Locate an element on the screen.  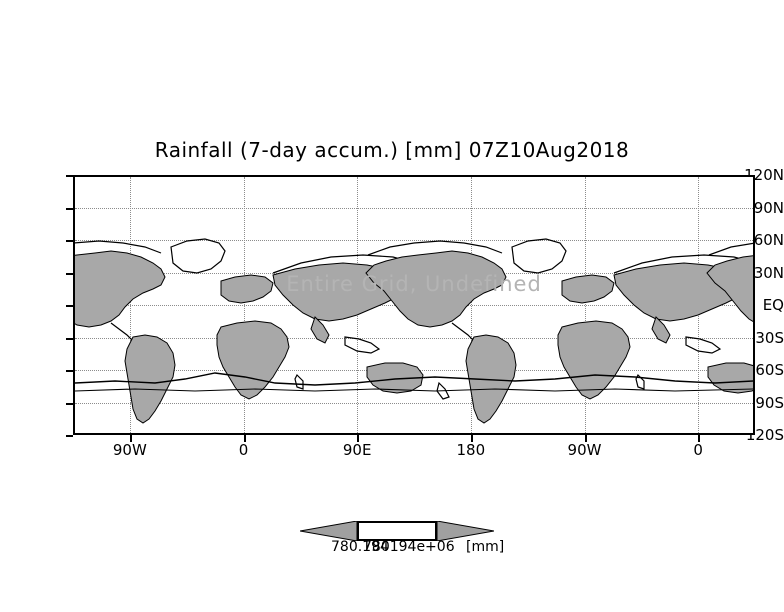
y-axis-tick-label: 90S is located at coordinates (769, 402).